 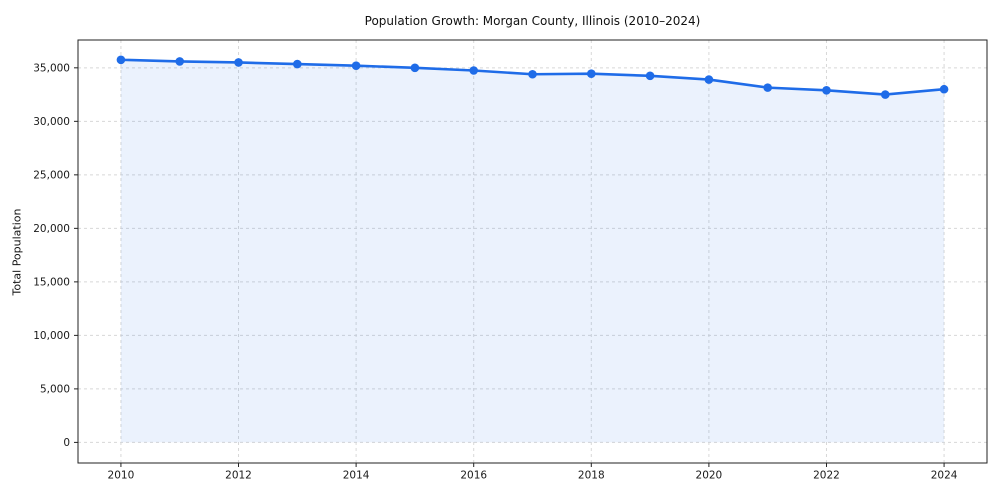 I want to click on x-tick-label: 2012, so click(x=238, y=476).